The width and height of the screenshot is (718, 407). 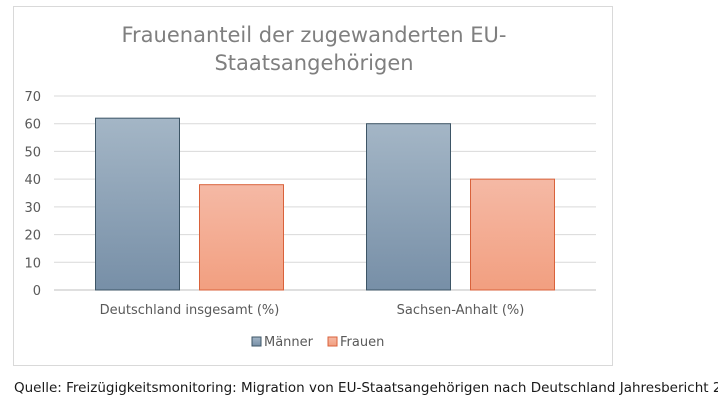 What do you see at coordinates (362, 342) in the screenshot?
I see `legend-label: Frauen` at bounding box center [362, 342].